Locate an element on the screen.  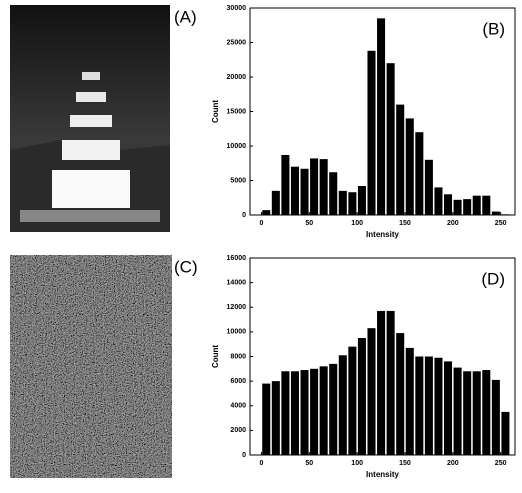
y-tick-label: 15000 is located at coordinates (237, 111).